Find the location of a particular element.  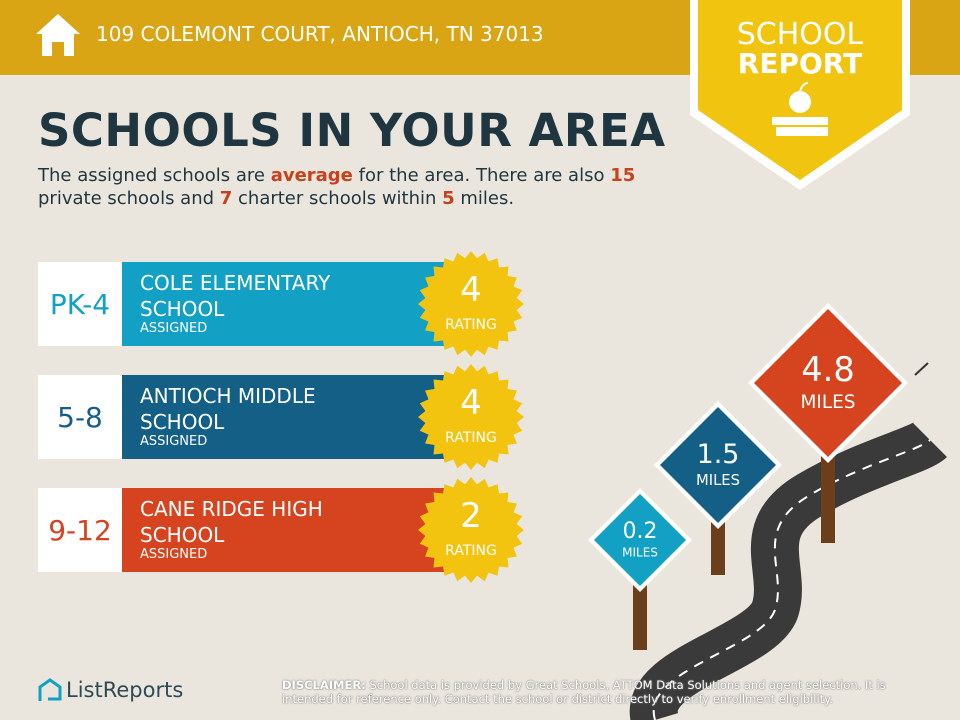

school-name: COLE ELEMENTARY SCHOOL is located at coordinates (235, 296).